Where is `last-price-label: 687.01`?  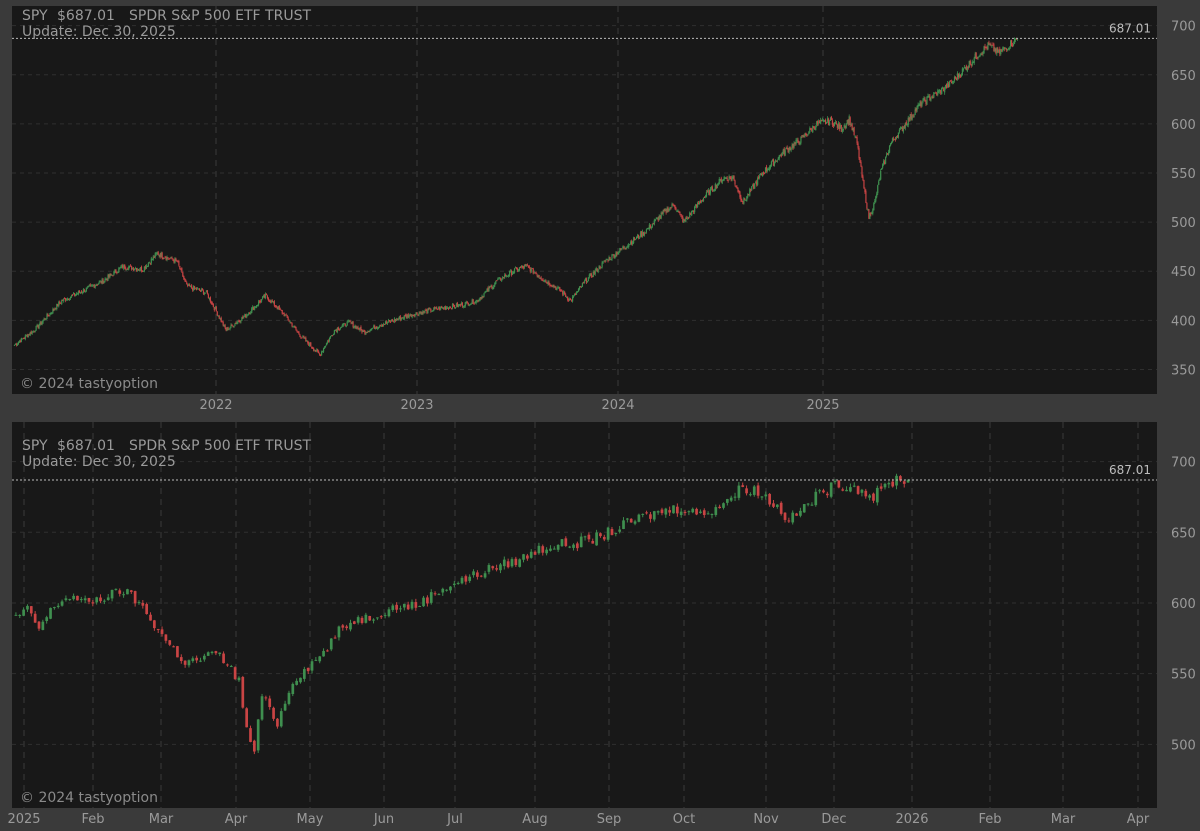
last-price-label: 687.01 is located at coordinates (1130, 470).